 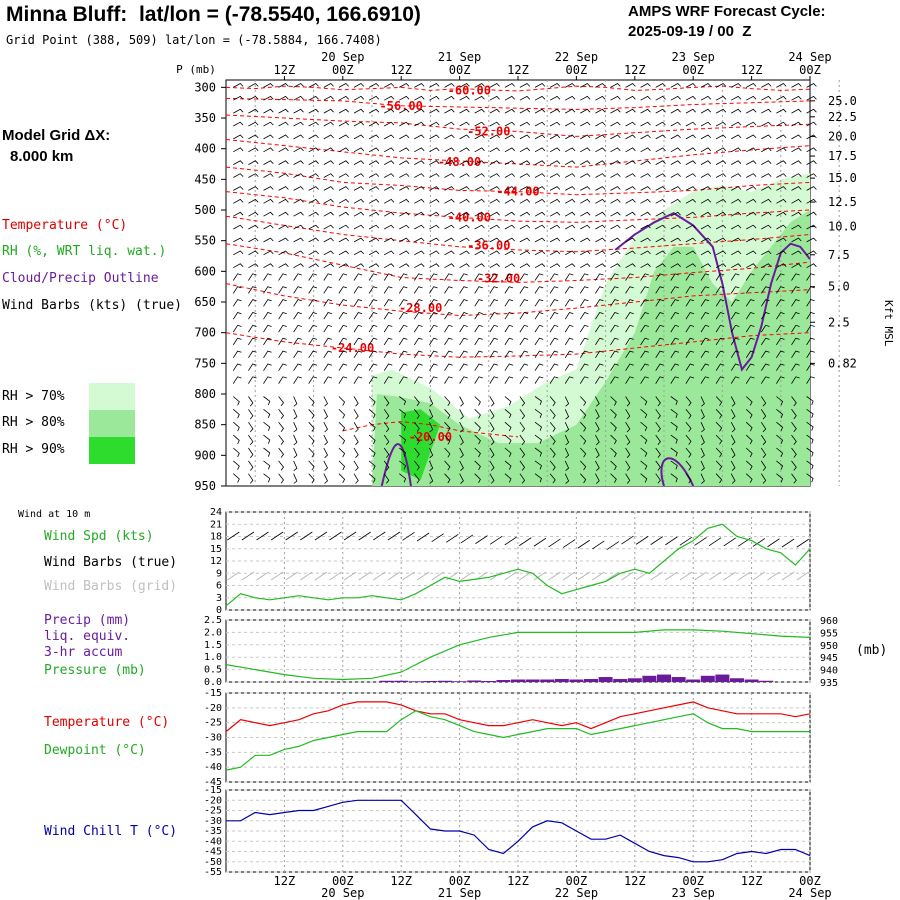 What do you see at coordinates (42, 156) in the screenshot?
I see `model-grid-value: 8.000 km` at bounding box center [42, 156].